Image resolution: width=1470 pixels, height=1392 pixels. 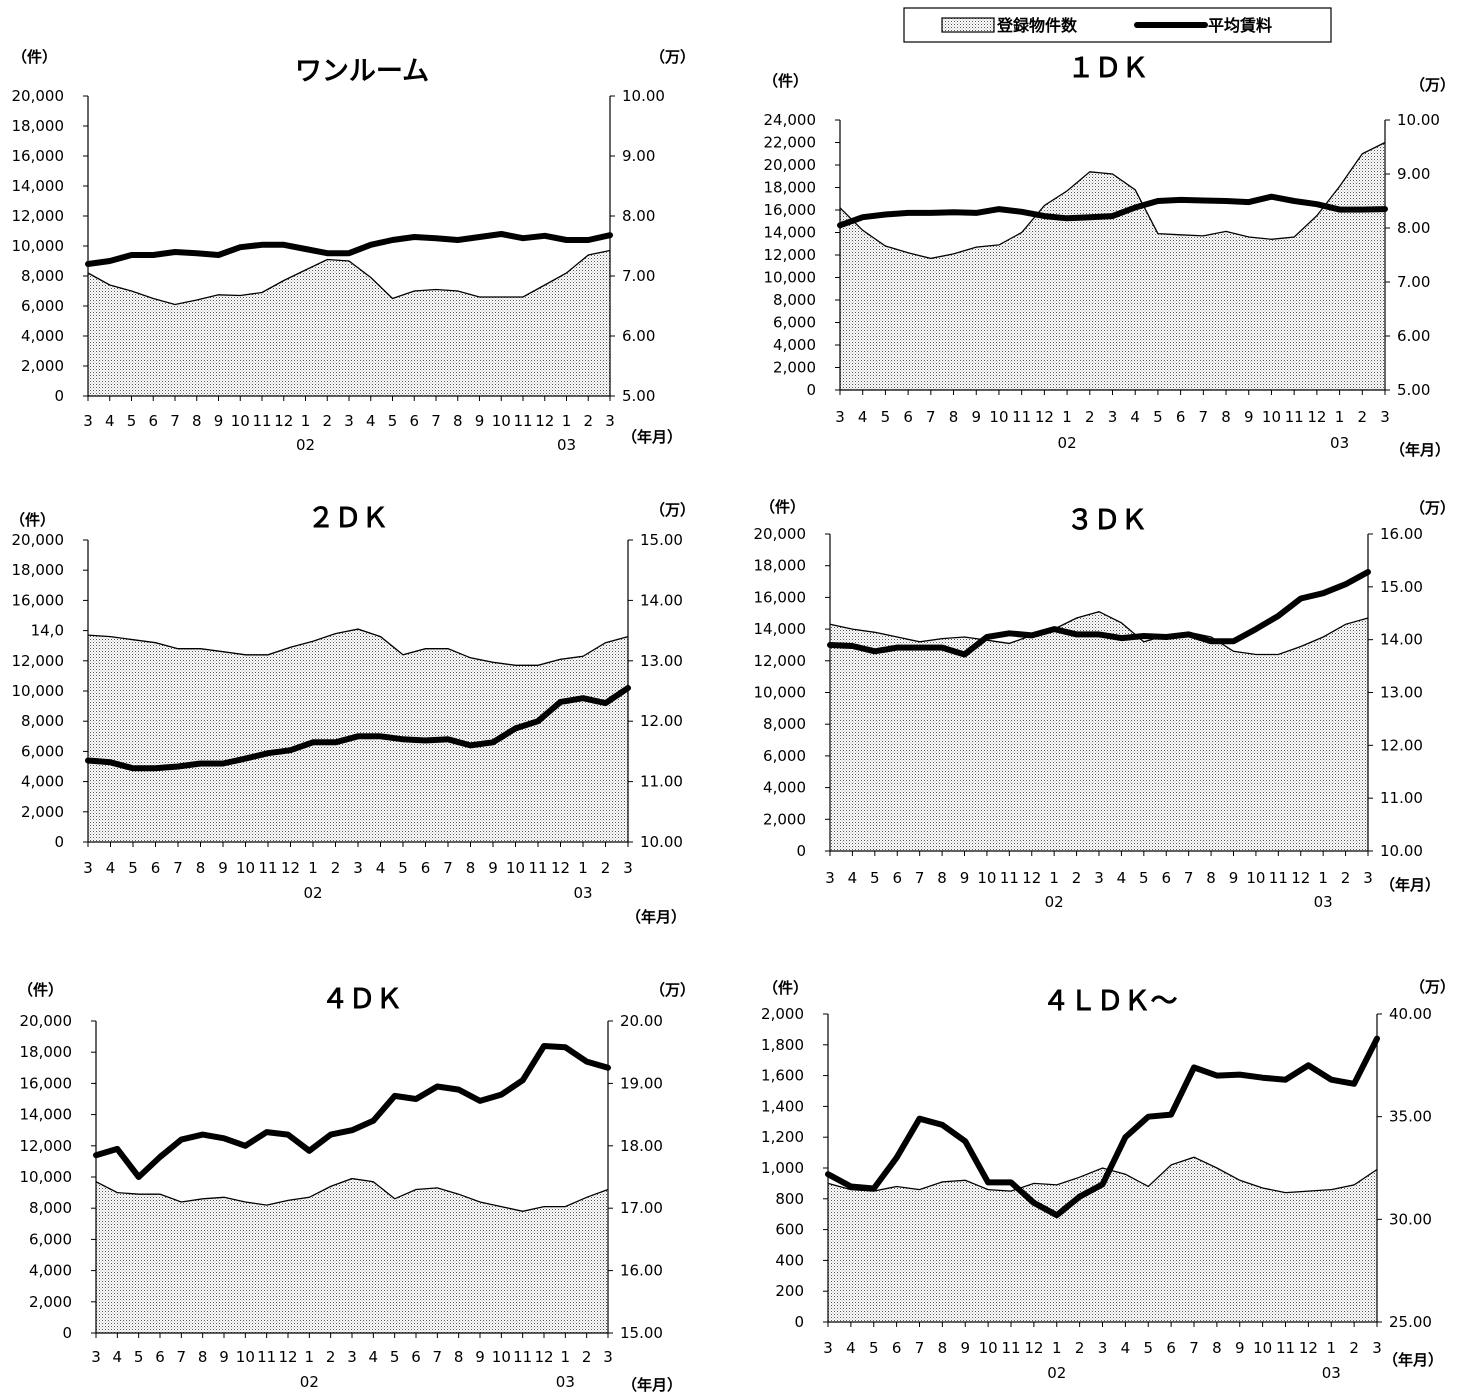 What do you see at coordinates (1037, 25) in the screenshot?
I see `legend-area-label: 登録物件数` at bounding box center [1037, 25].